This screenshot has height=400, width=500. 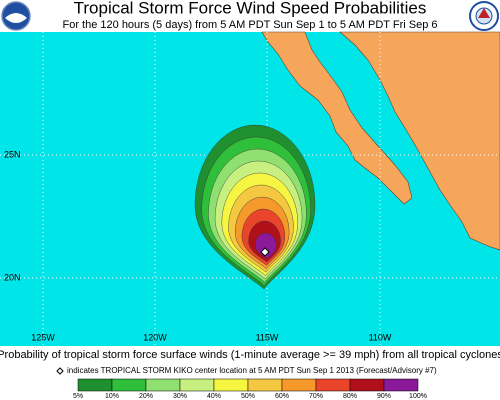 What do you see at coordinates (267, 337) in the screenshot?
I see `lon-label: 115W` at bounding box center [267, 337].